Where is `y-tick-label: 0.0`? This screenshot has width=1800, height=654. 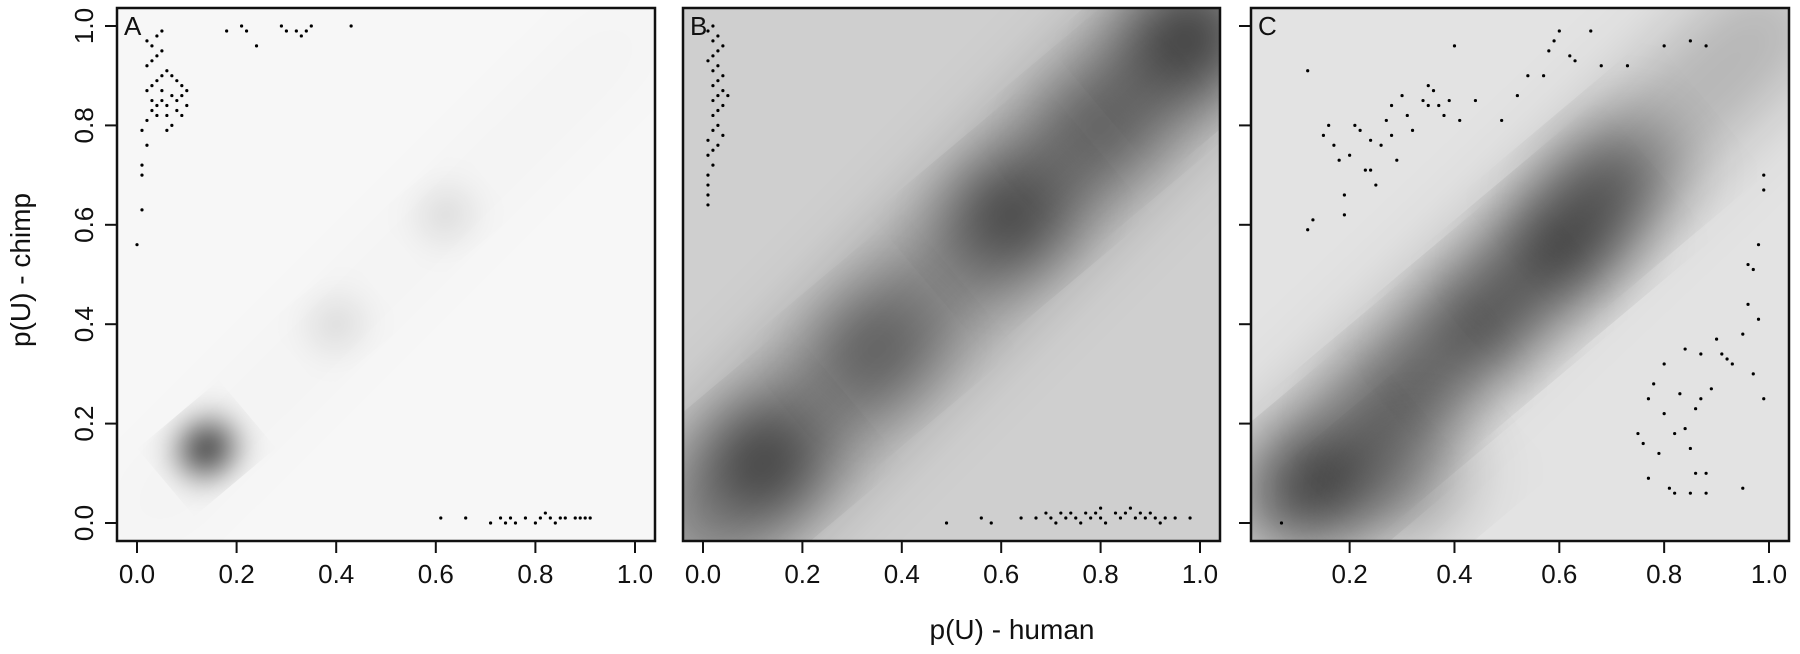
y-tick-label: 0.0 is located at coordinates (84, 523).